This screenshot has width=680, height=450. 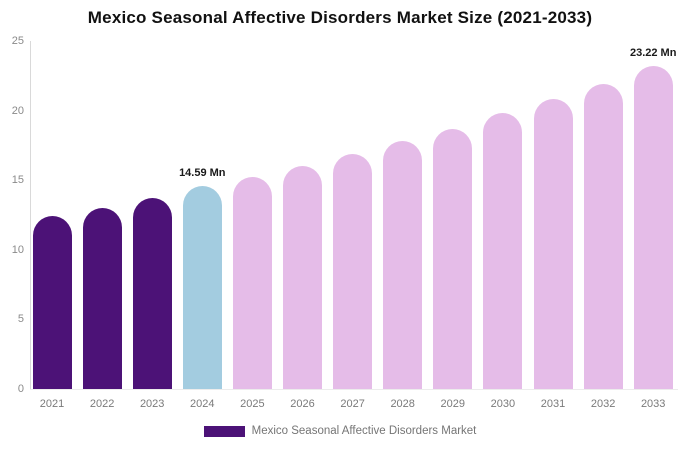 I want to click on bar-2022, so click(x=102, y=298).